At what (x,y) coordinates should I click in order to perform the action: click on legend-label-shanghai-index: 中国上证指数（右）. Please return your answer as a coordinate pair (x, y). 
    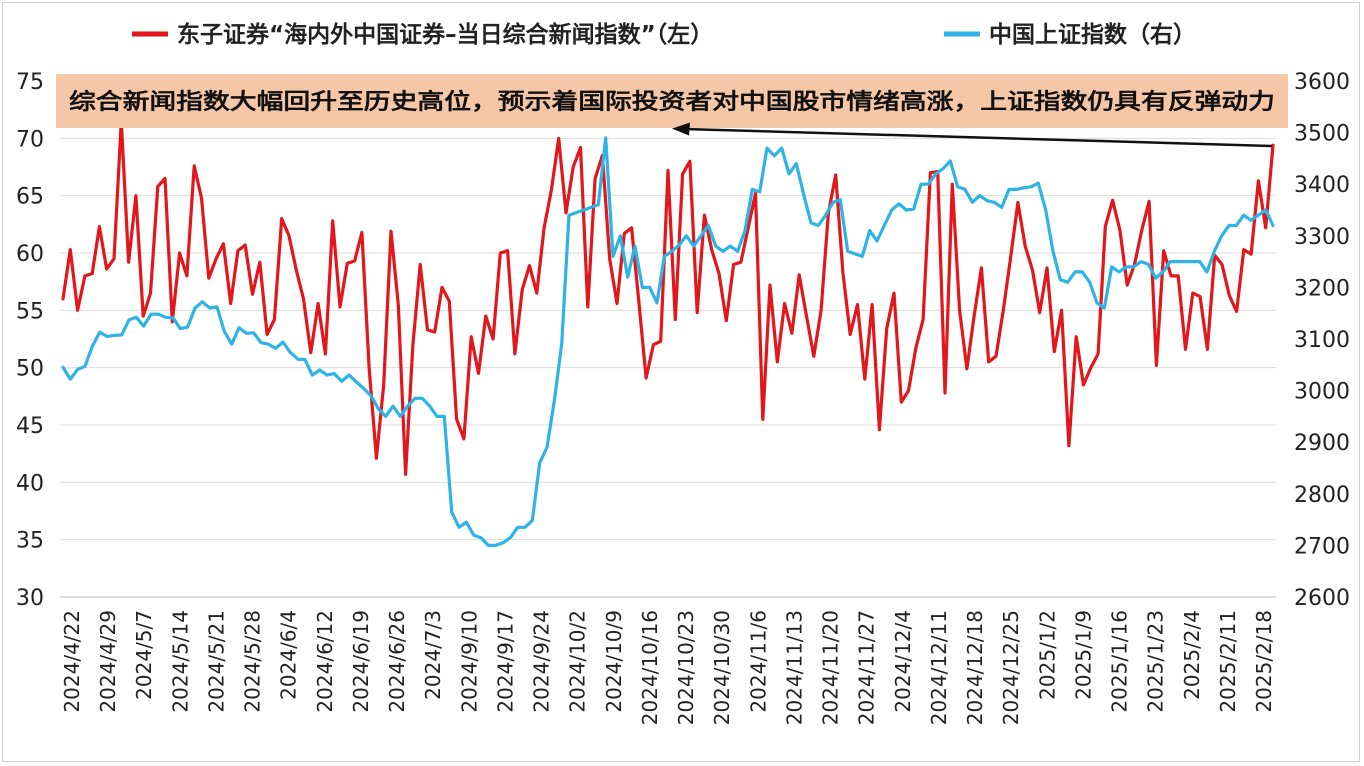
    Looking at the image, I should click on (1092, 34).